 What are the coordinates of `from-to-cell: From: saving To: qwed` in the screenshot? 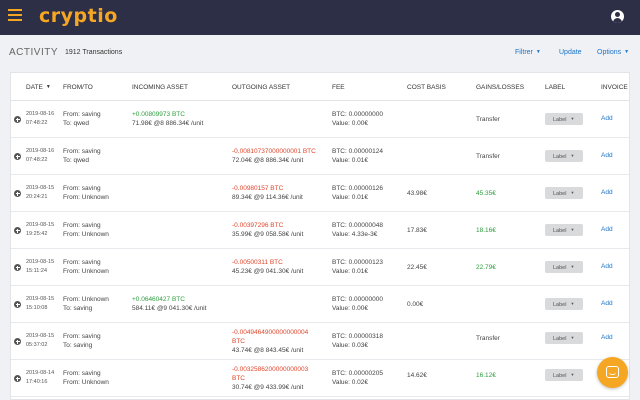 It's located at (82, 119).